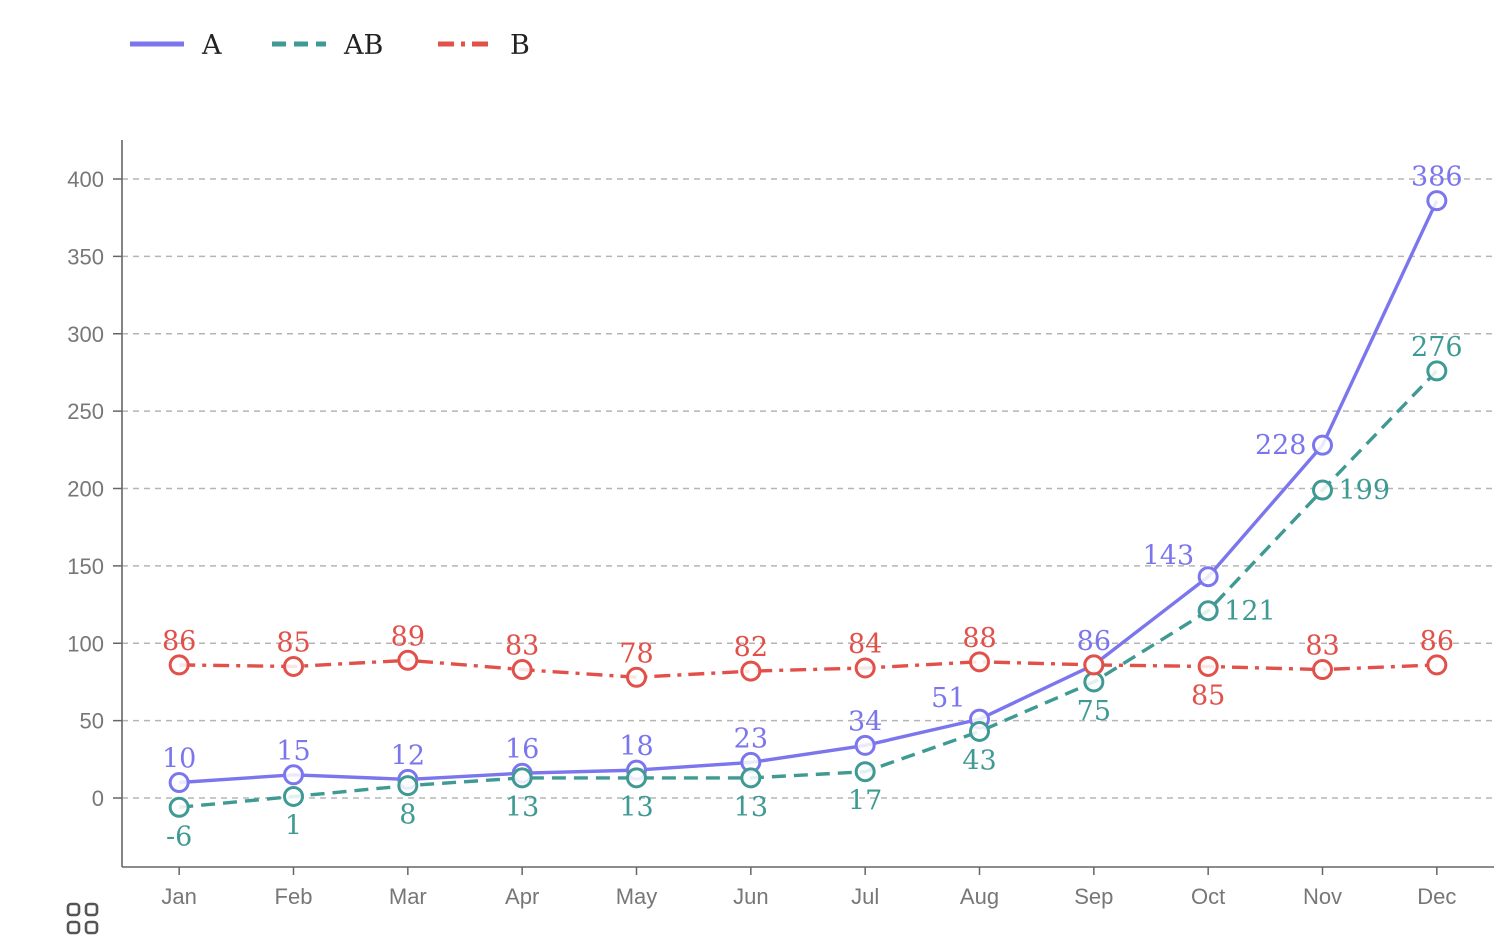 This screenshot has width=1504, height=948. Describe the element at coordinates (1365, 490) in the screenshot. I see `data-label-AB: 199` at that location.